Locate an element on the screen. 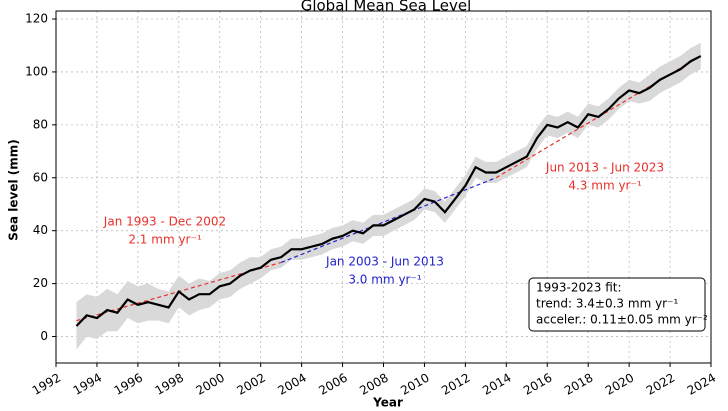 The image size is (728, 411). trend-label: Jan 2003 - Jun 2013 is located at coordinates (384, 262).